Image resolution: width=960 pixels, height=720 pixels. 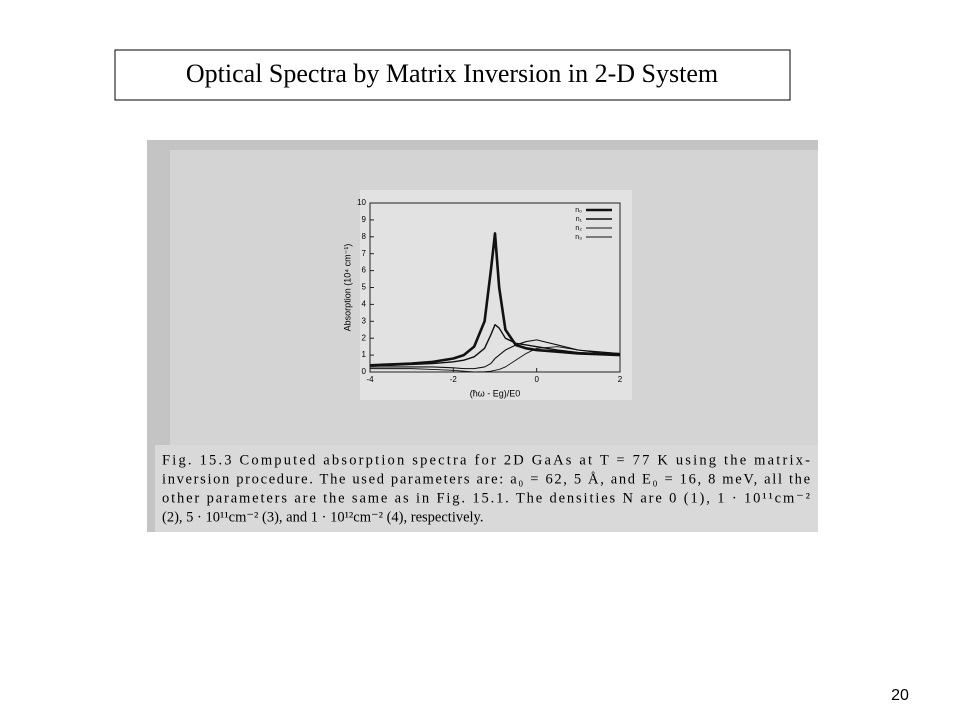 What do you see at coordinates (347, 288) in the screenshot?
I see `y-axis-label: Absorption (10⁴ cm⁻¹)` at bounding box center [347, 288].